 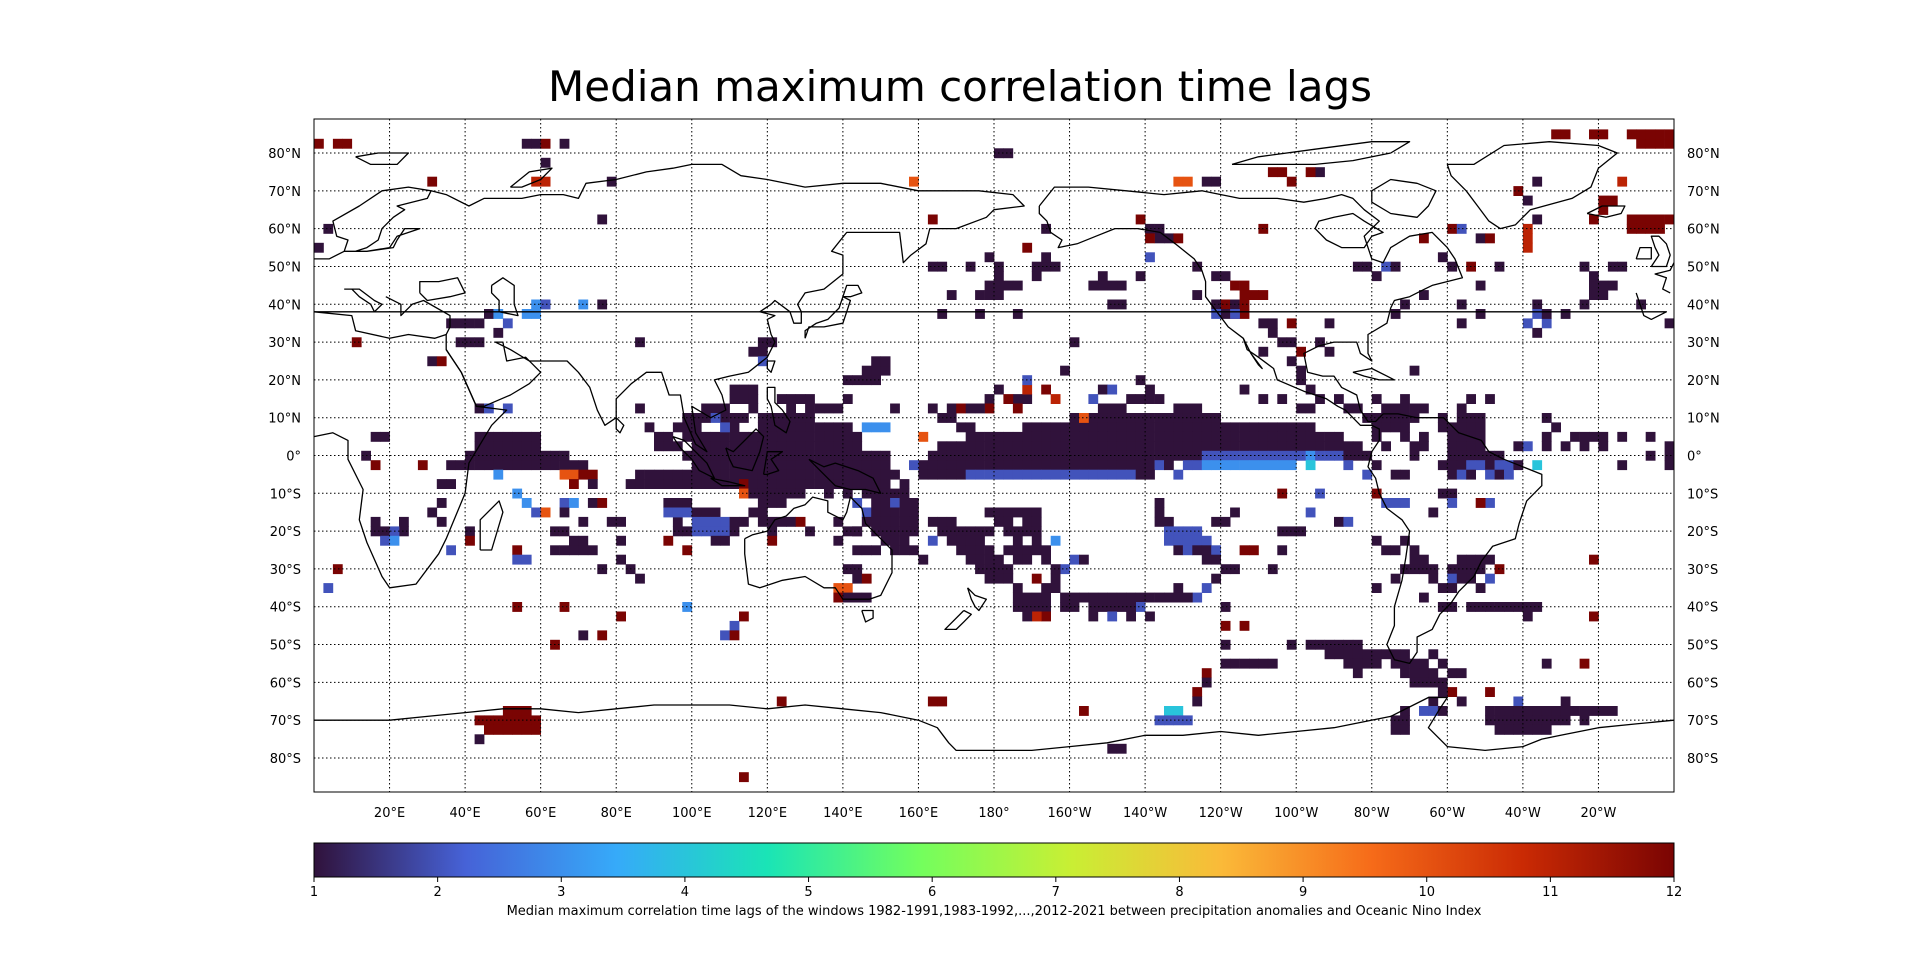 What do you see at coordinates (867, 616) in the screenshot?
I see `coast-tasmania` at bounding box center [867, 616].